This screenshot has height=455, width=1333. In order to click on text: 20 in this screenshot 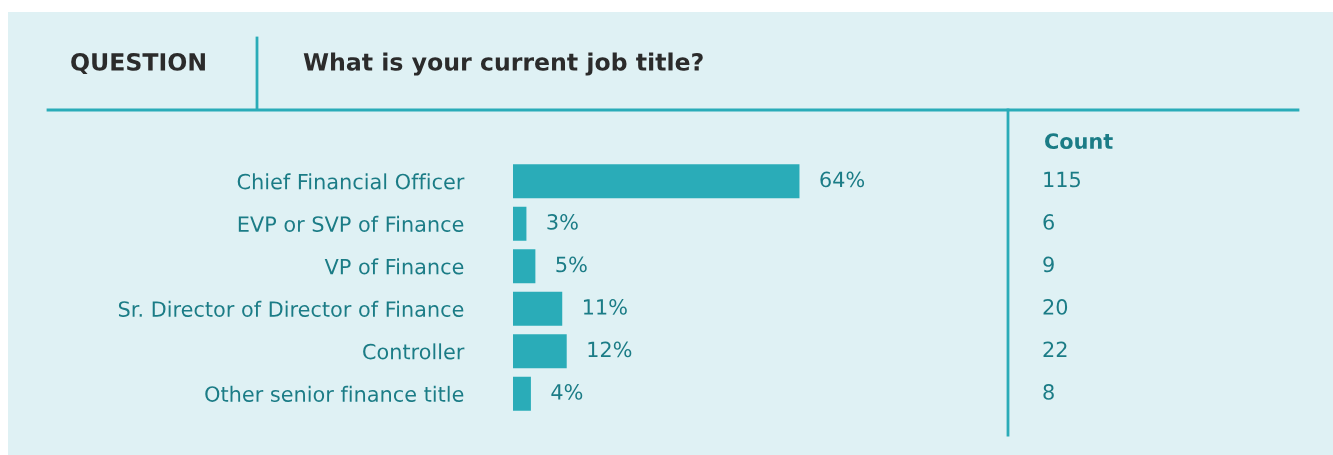, I will do `click(1055, 307)`.